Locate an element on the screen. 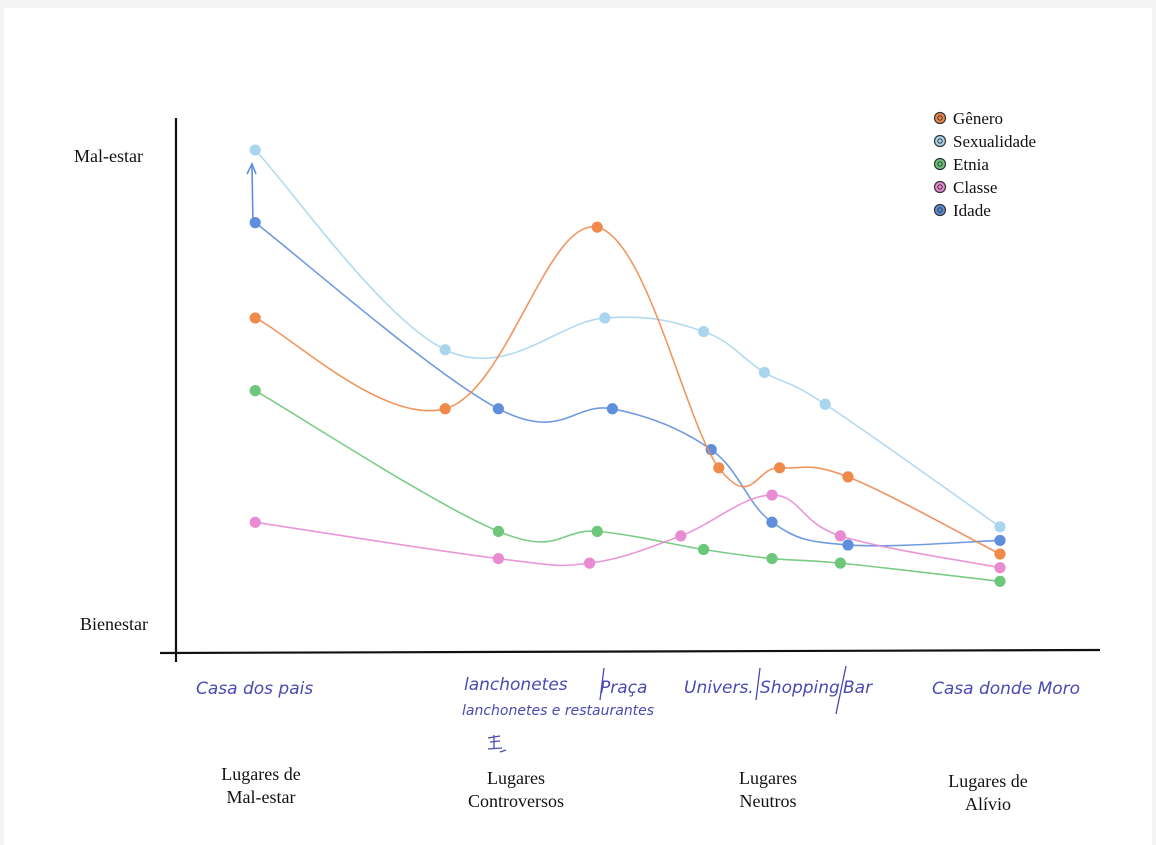  place-label-bar: Bar is located at coordinates (858, 688).